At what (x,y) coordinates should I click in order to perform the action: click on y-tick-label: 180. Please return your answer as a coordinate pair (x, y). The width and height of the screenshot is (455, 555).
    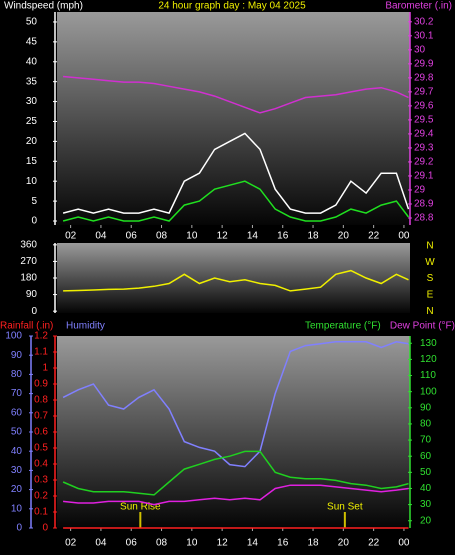
    Looking at the image, I should click on (28, 278).